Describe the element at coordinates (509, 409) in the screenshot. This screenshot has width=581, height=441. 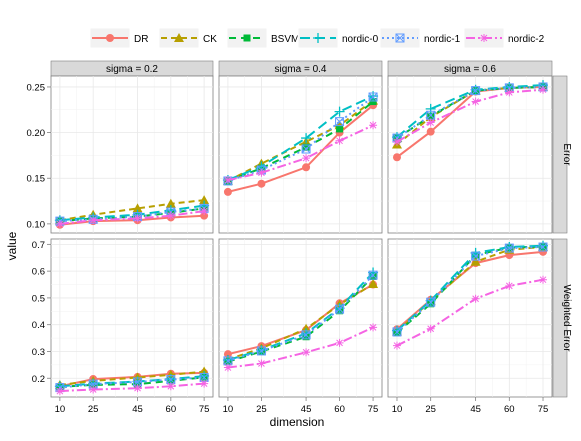
I see `x-tick-label: 60` at that location.